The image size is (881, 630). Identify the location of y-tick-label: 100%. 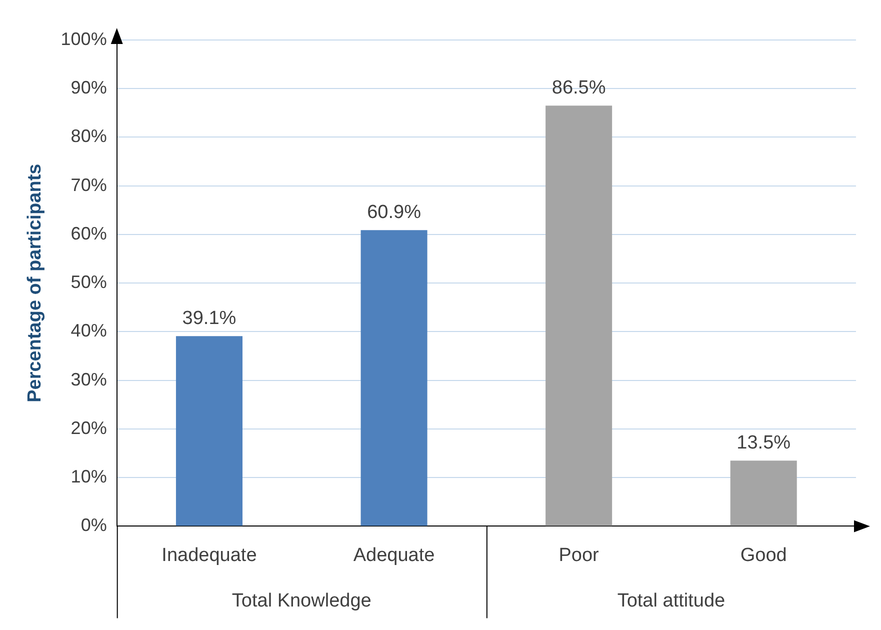
(83, 38).